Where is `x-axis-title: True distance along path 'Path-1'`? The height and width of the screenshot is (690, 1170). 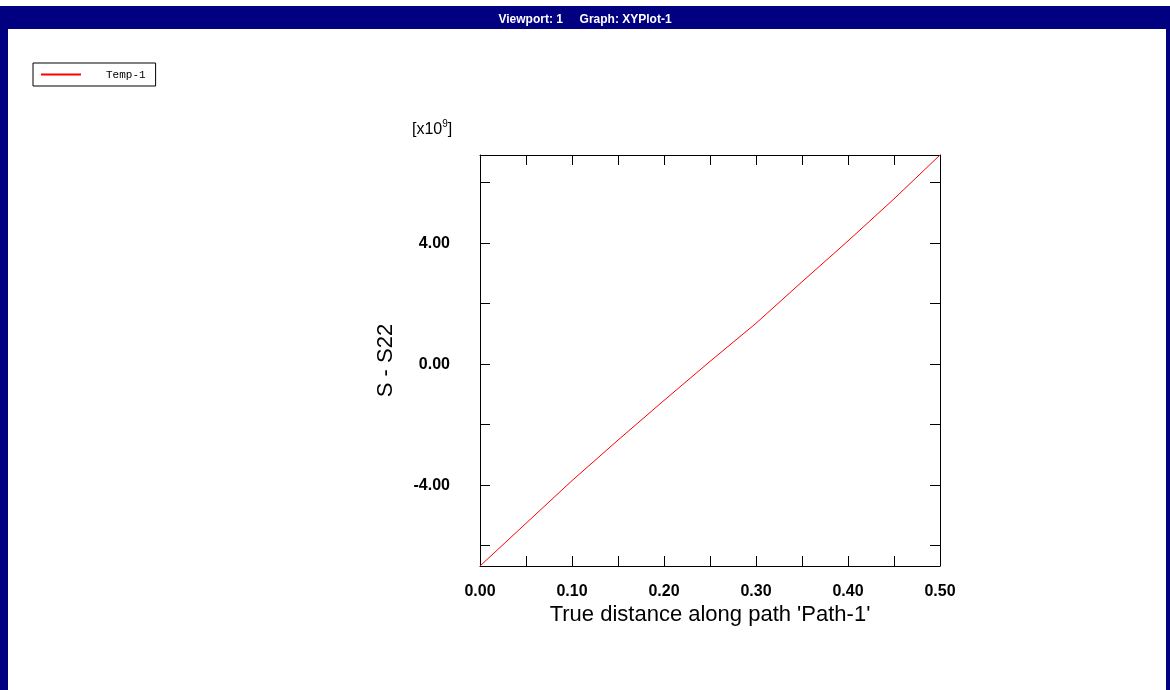 x-axis-title: True distance along path 'Path-1' is located at coordinates (710, 614).